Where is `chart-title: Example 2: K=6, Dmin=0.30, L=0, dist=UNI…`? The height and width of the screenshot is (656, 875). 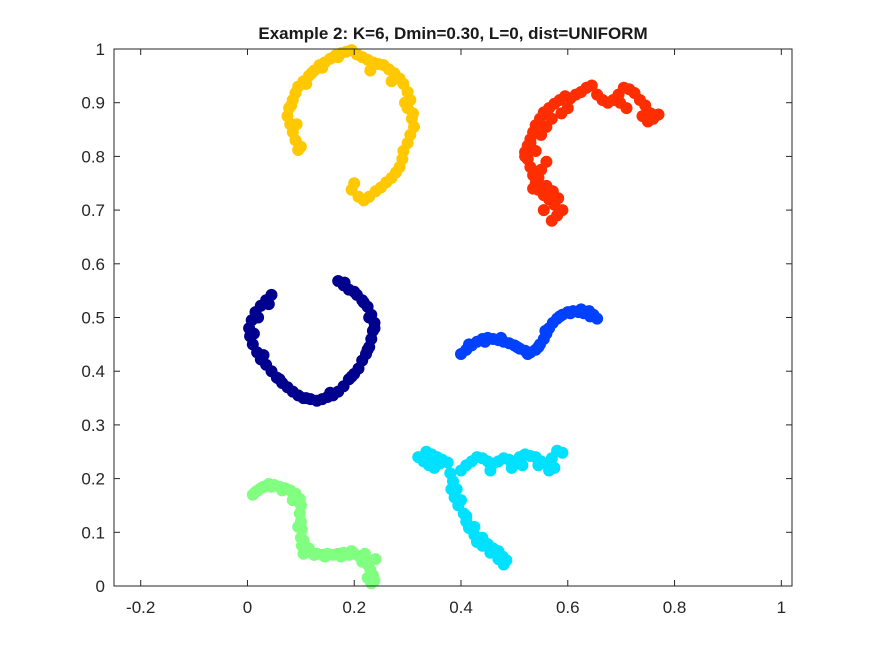 chart-title: Example 2: K=6, Dmin=0.30, L=0, dist=UNI… is located at coordinates (452, 33).